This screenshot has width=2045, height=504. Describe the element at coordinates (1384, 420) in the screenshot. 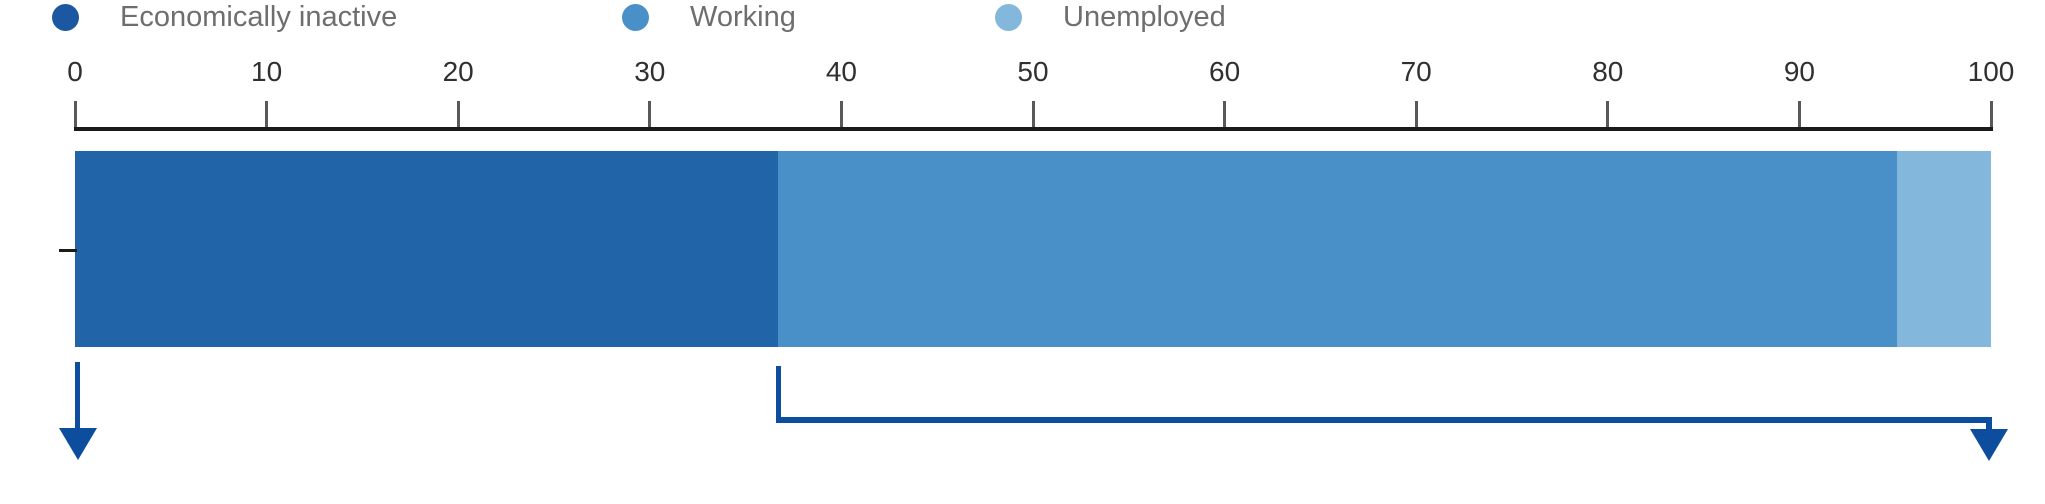

I see `economically-active-bracket-line` at that location.